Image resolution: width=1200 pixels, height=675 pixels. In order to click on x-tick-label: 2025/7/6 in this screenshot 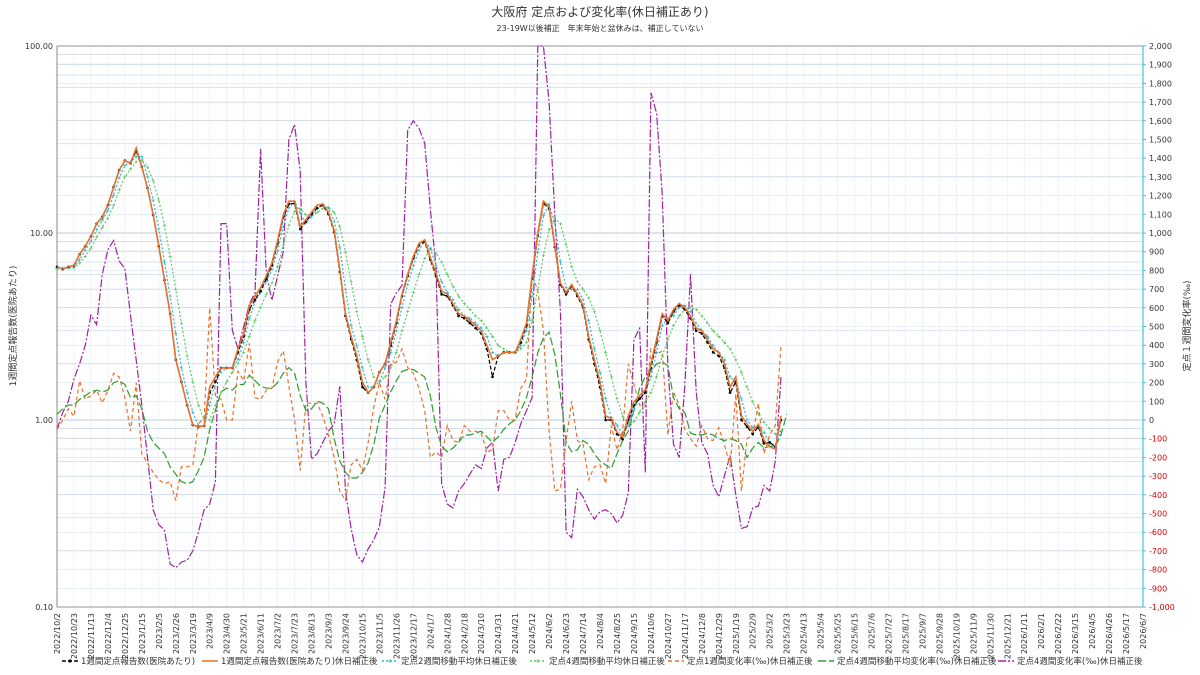, I will do `click(872, 631)`.